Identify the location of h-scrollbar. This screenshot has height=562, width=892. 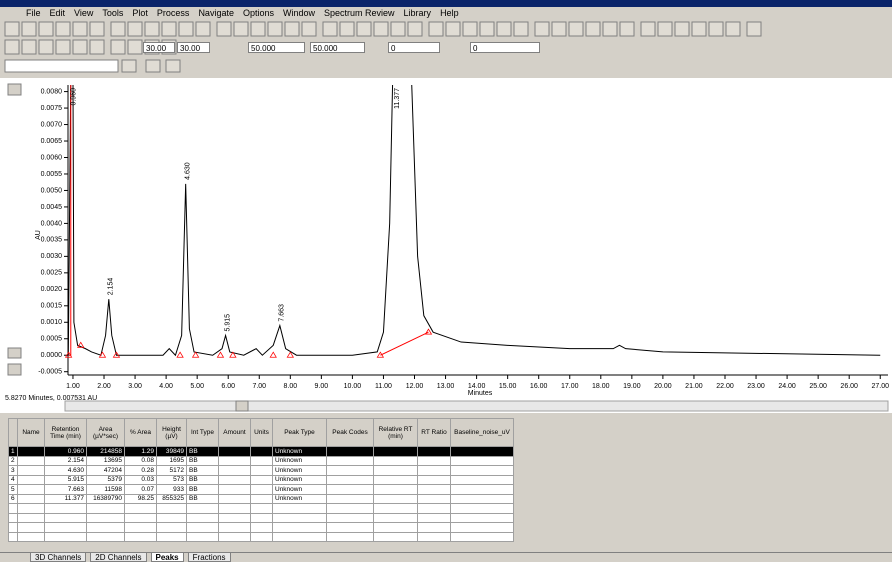
(476, 406).